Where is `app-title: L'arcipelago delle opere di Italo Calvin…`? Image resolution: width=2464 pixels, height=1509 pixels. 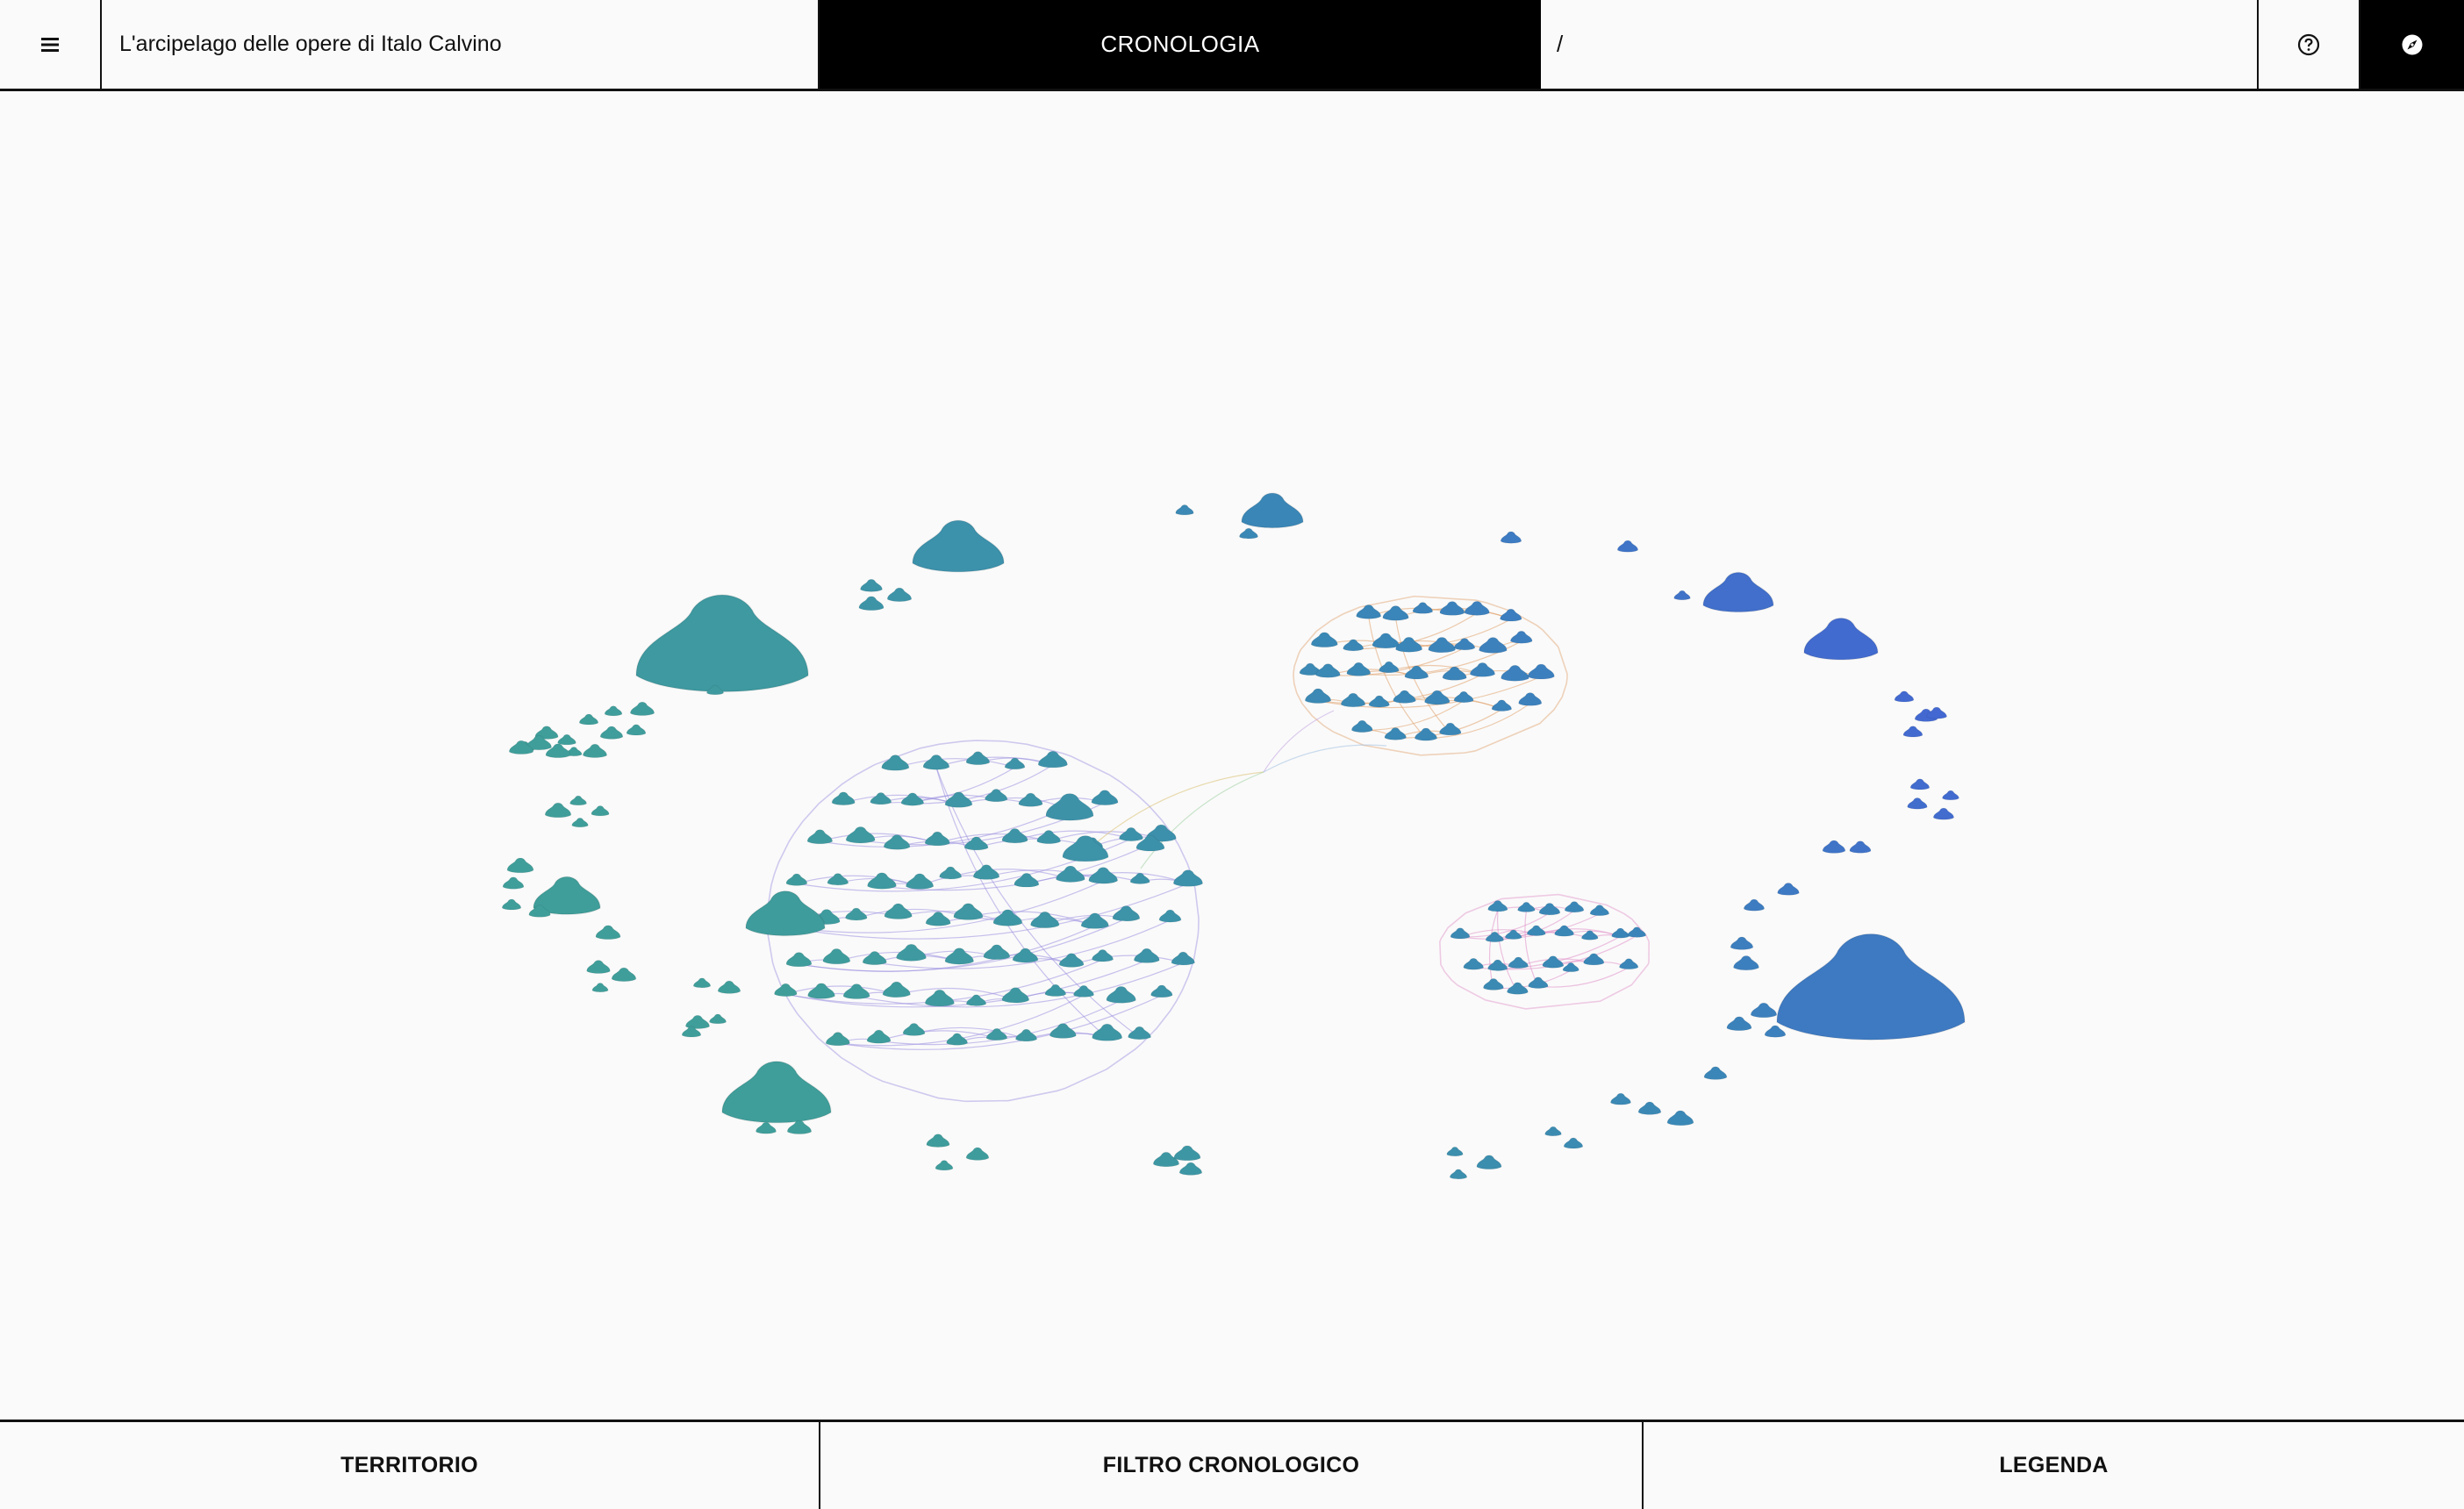 app-title: L'arcipelago delle opere di Italo Calvin… is located at coordinates (461, 44).